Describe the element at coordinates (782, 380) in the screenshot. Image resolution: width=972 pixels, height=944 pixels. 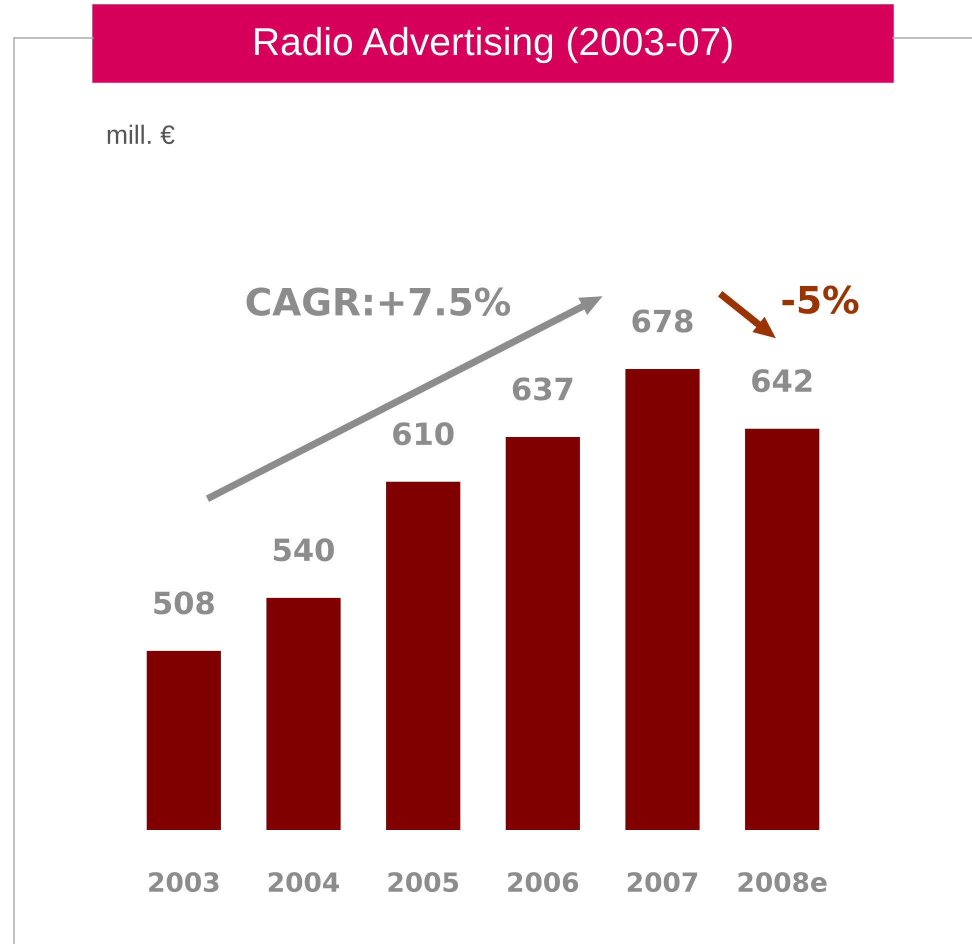
I see `data-label: 642` at that location.